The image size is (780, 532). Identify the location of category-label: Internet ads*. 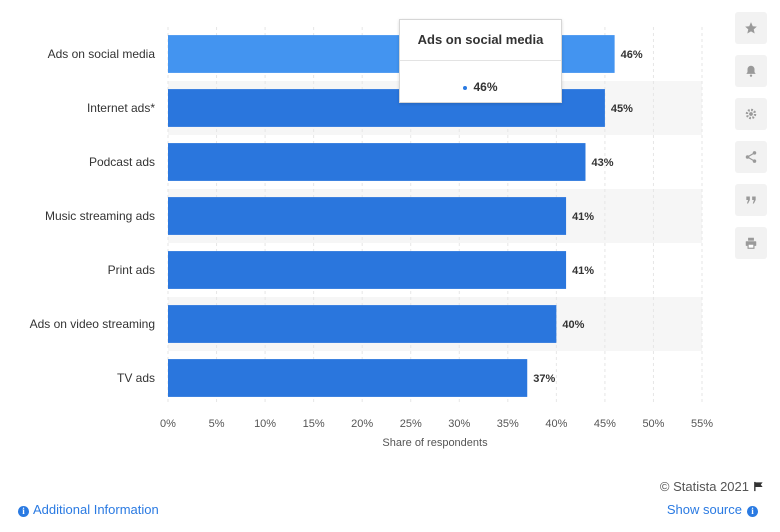
(121, 108).